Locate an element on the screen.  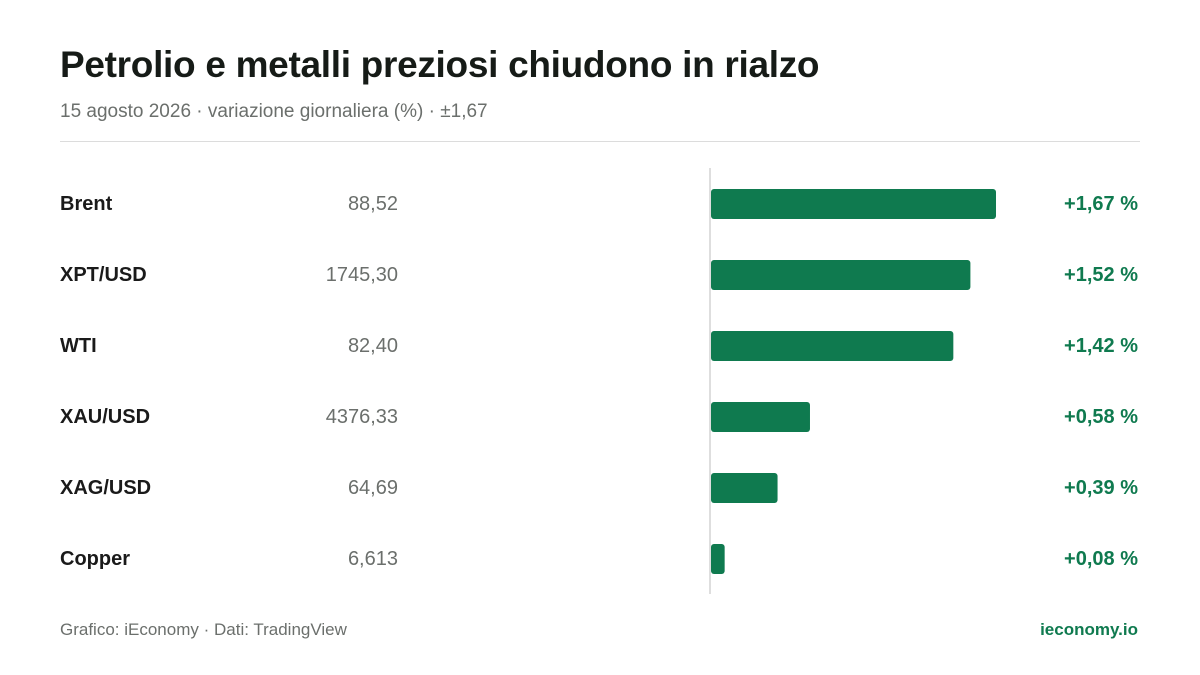
bar-copper is located at coordinates (718, 559).